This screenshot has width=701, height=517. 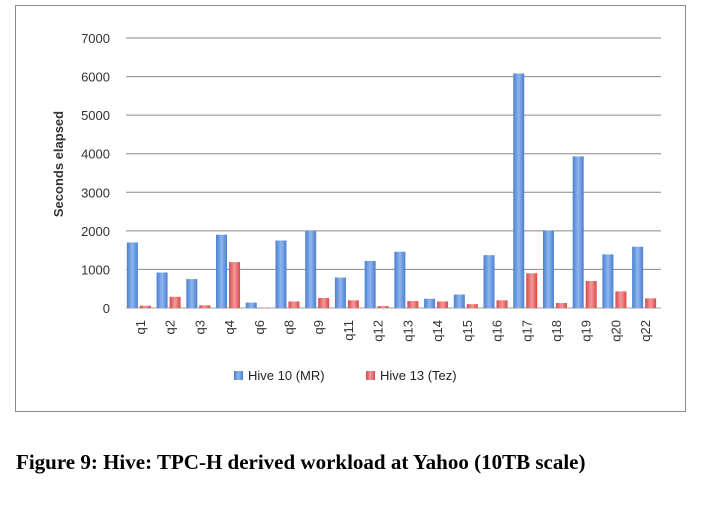 I want to click on x-tick-label: q17, so click(x=526, y=331).